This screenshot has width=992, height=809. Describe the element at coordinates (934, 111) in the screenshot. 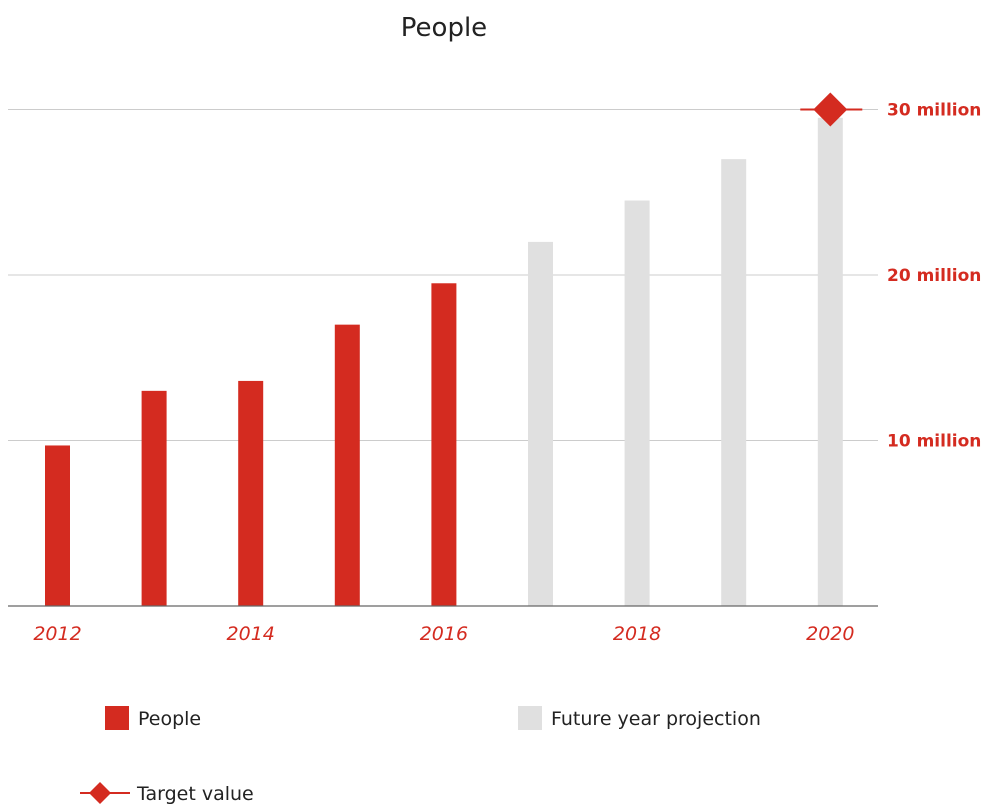

I see `y-tick-label: 30 million` at that location.